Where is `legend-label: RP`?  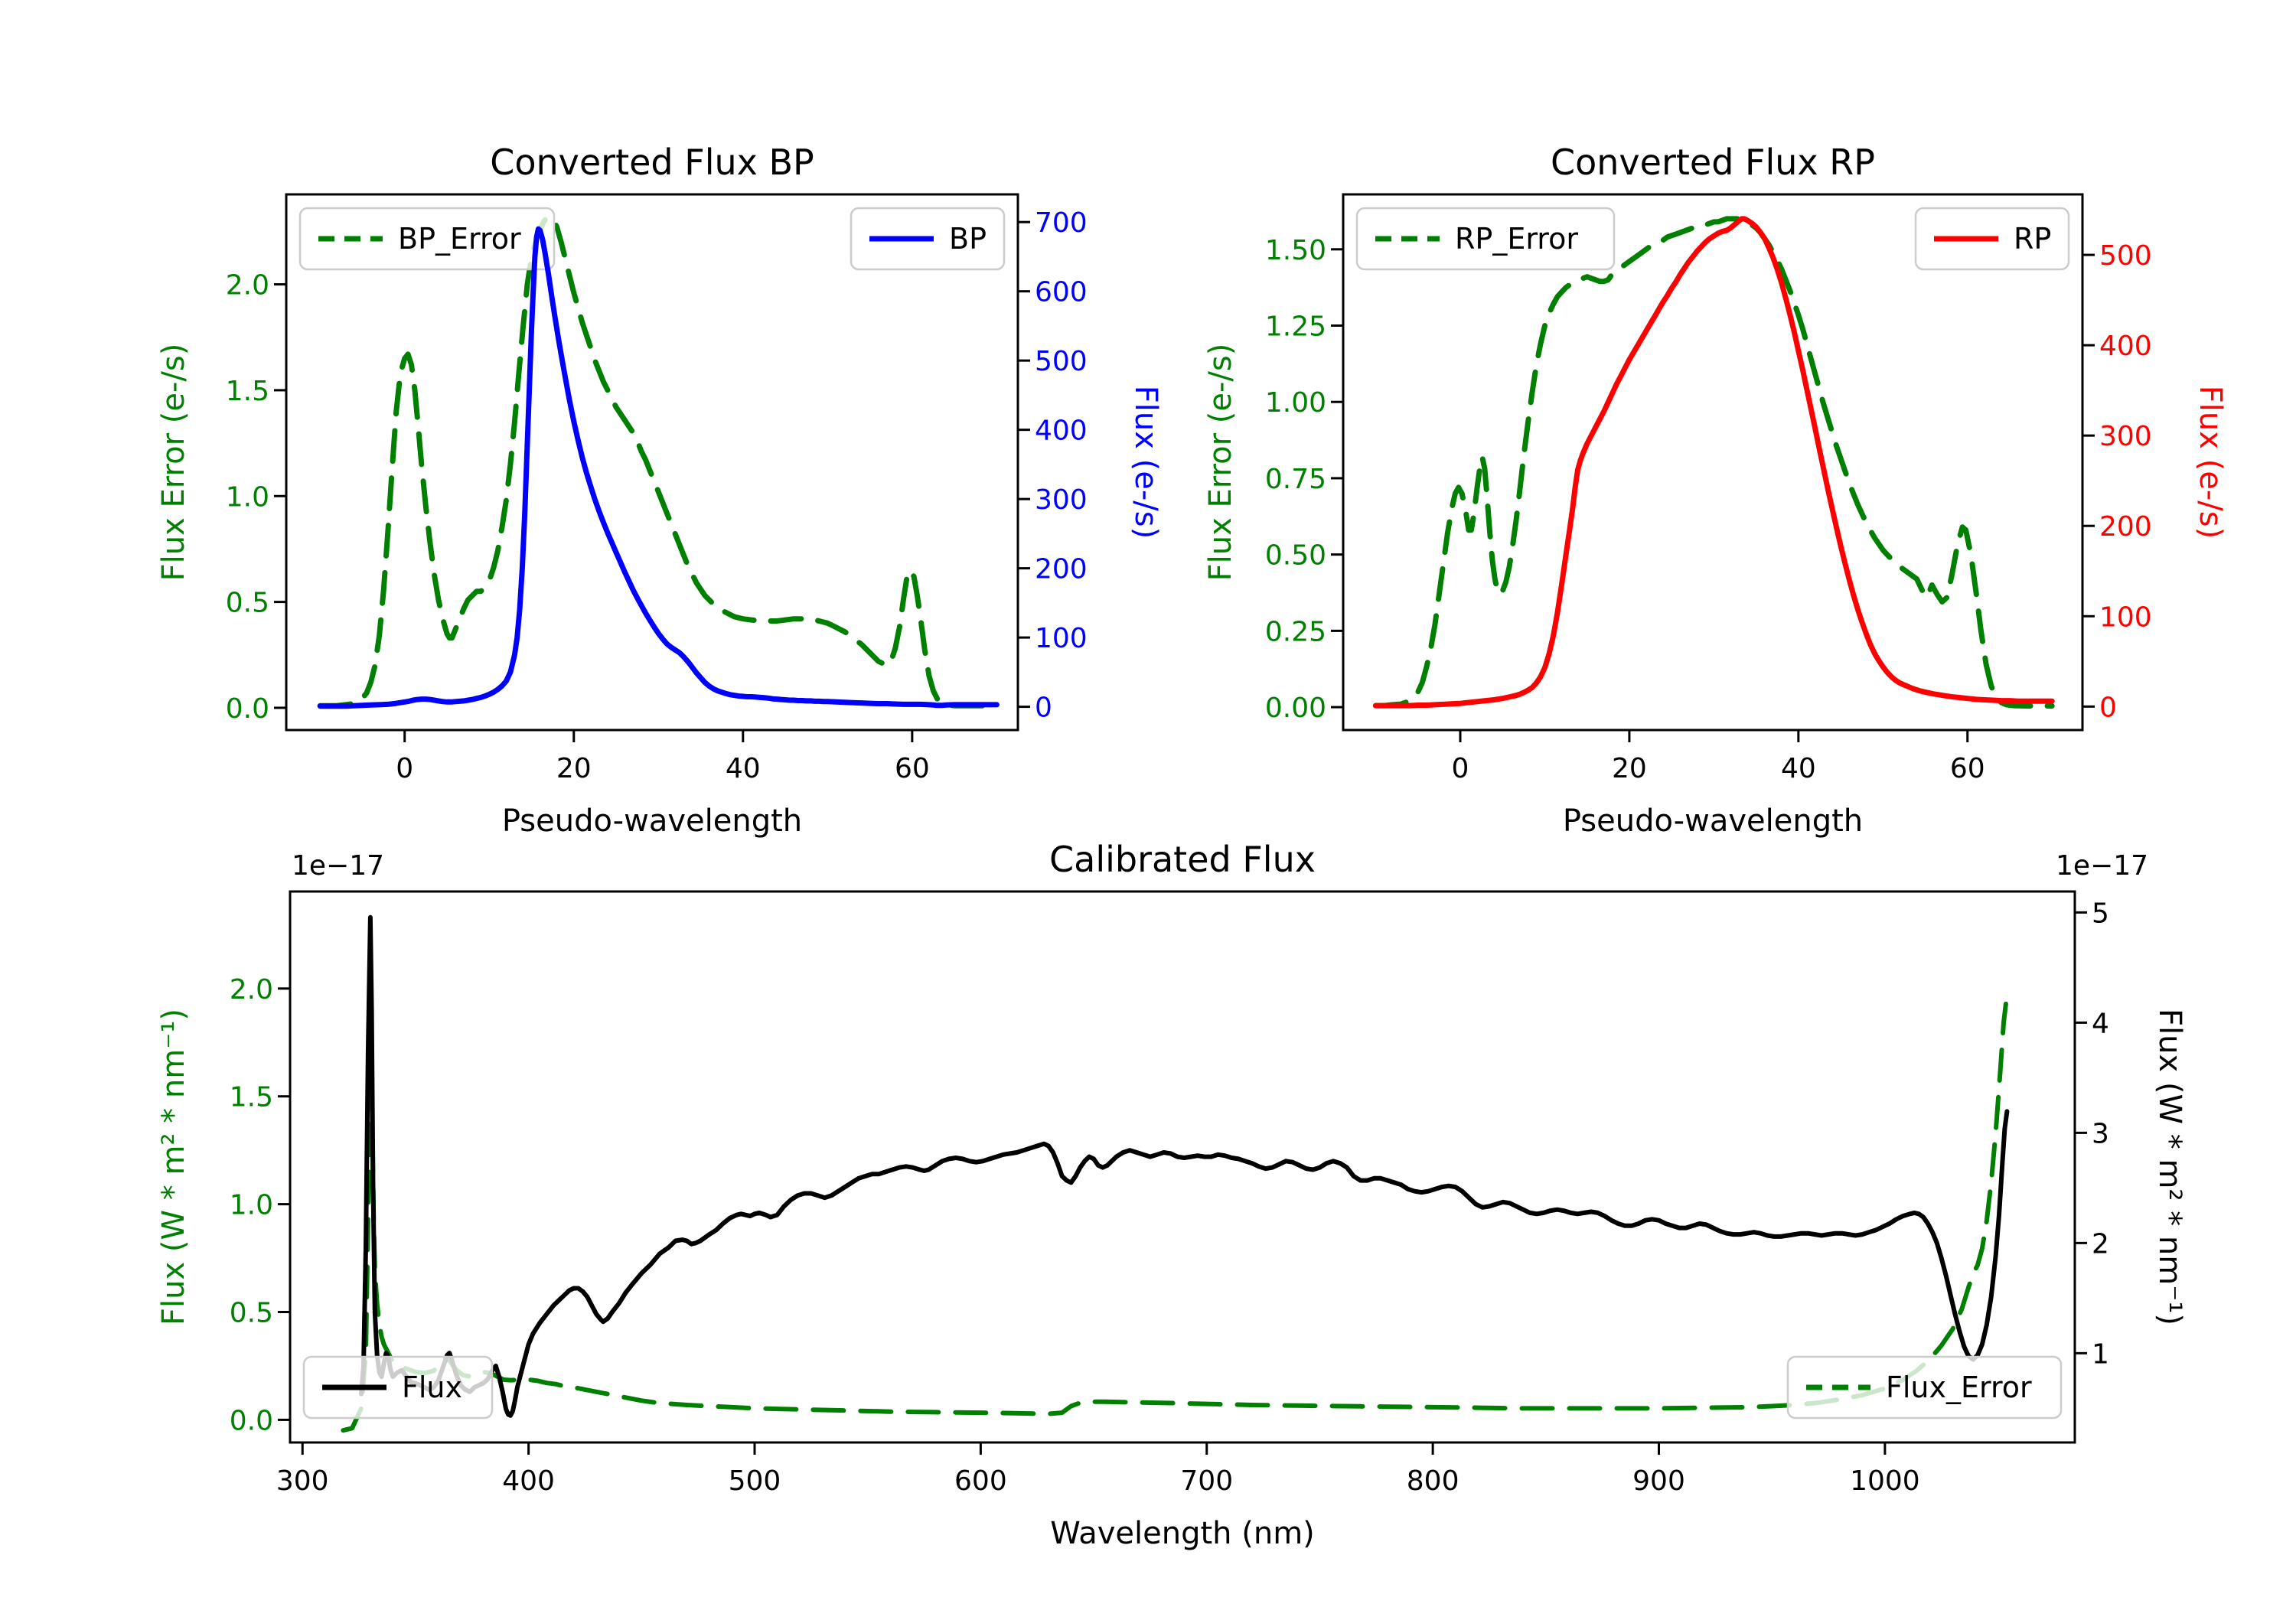
legend-label: RP is located at coordinates (2032, 239).